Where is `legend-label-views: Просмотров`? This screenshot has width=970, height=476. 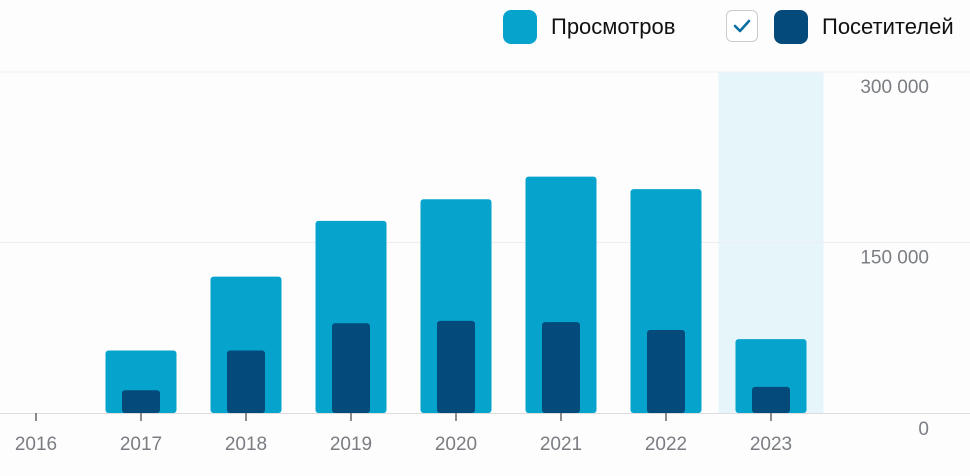
legend-label-views: Просмотров is located at coordinates (613, 26).